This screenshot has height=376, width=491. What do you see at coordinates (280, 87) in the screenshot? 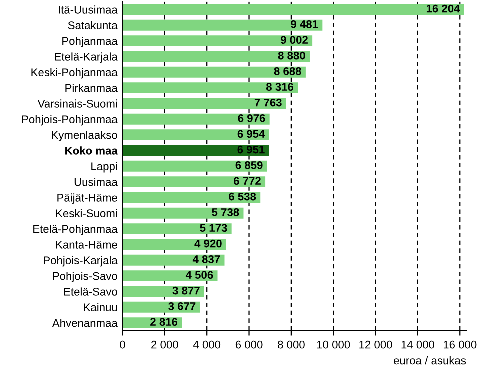
I see `data-label: 8 316` at bounding box center [280, 87].